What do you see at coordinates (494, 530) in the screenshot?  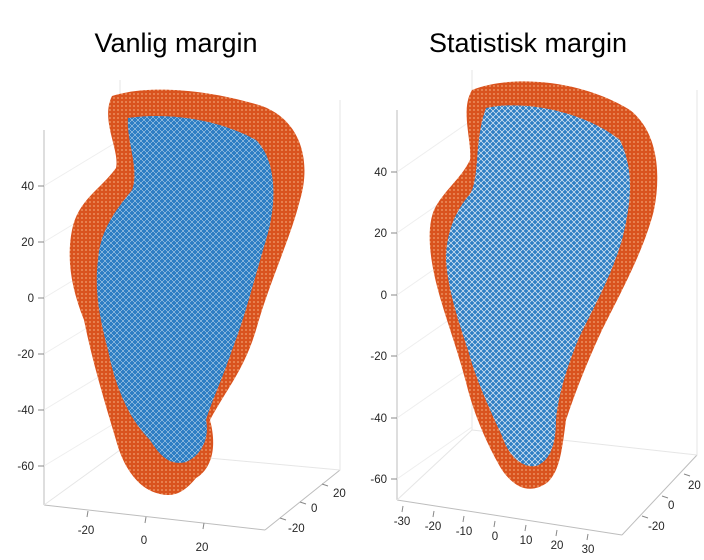 I see `x-axis-ticks: -30 -20 -10 0 10 20 30` at bounding box center [494, 530].